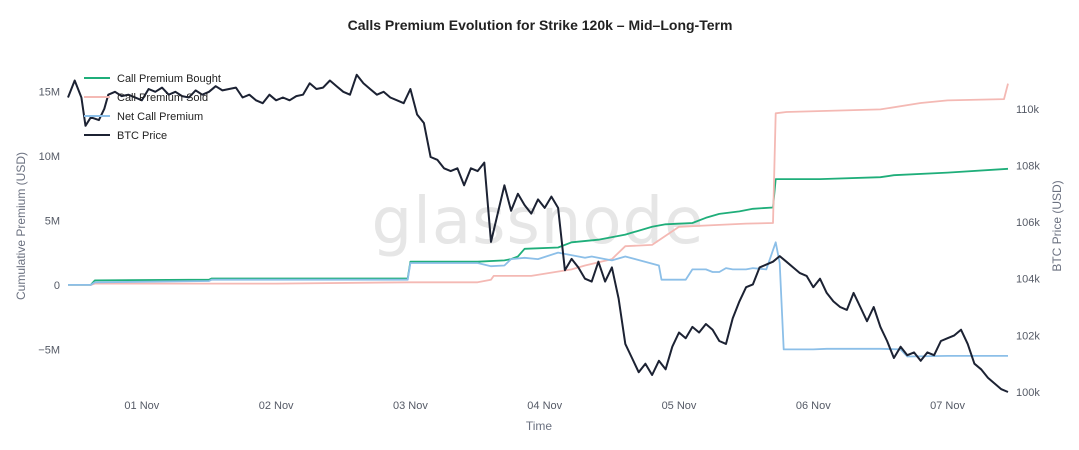  What do you see at coordinates (1028, 110) in the screenshot?
I see `right-tick-label-5: 110k` at bounding box center [1028, 110].